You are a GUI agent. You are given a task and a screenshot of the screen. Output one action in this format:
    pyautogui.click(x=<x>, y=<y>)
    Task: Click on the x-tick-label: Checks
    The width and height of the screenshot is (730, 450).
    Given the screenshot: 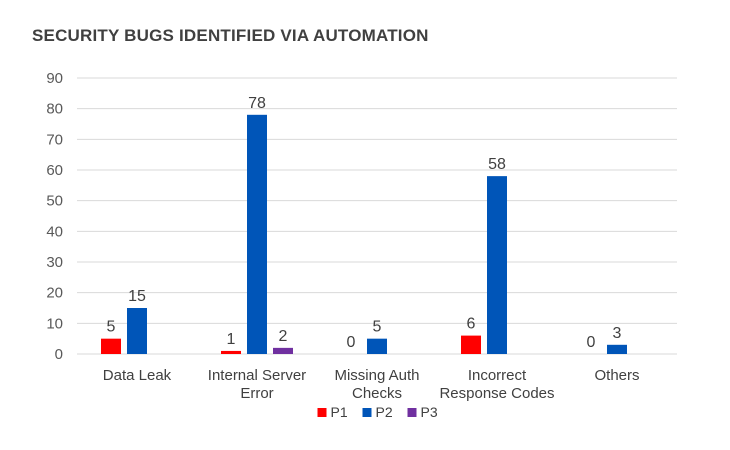 What is the action you would take?
    pyautogui.click(x=377, y=393)
    